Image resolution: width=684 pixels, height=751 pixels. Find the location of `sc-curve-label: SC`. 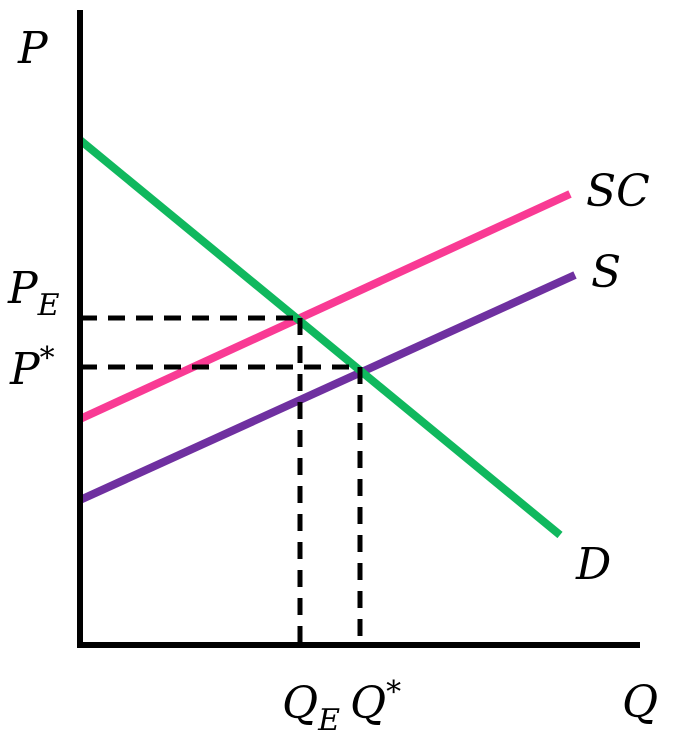

sc-curve-label: SC is located at coordinates (618, 191).